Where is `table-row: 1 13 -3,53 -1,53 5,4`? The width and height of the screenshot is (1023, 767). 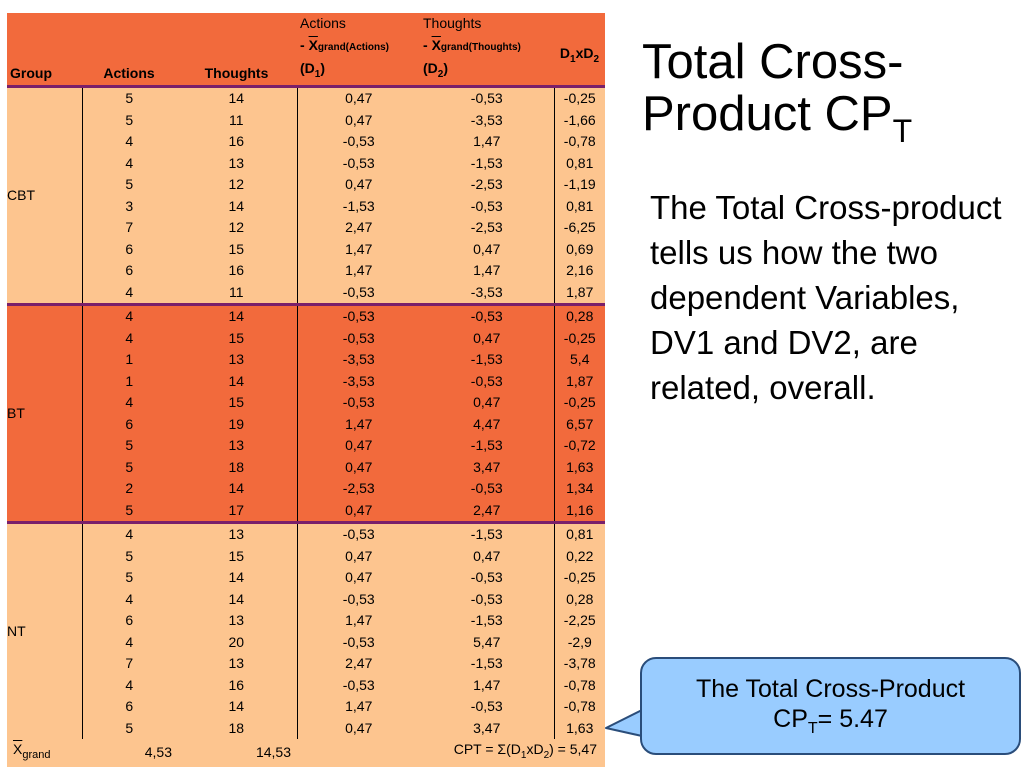 table-row: 1 13 -3,53 -1,53 5,4 is located at coordinates (306, 360).